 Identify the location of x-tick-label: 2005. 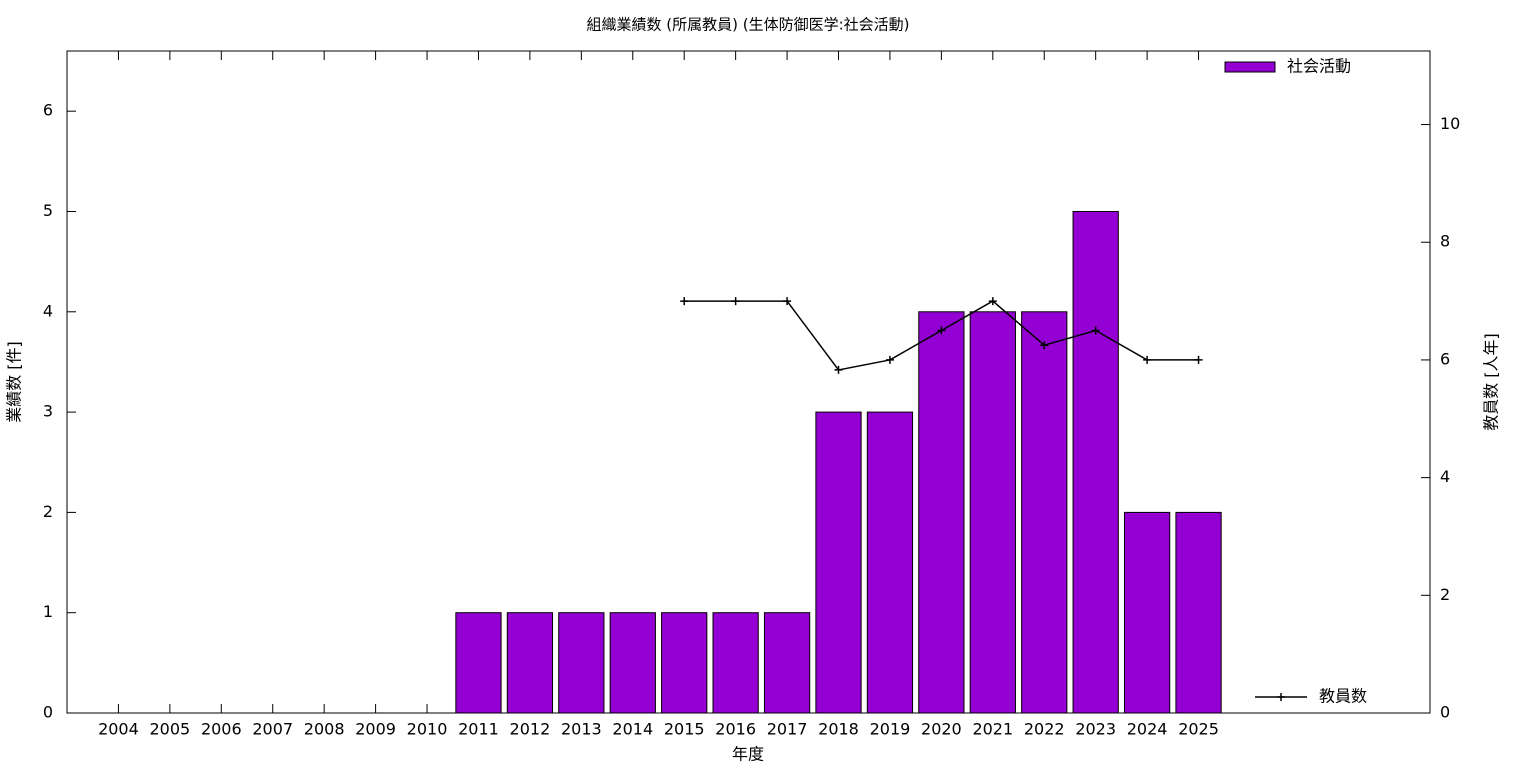
(170, 729).